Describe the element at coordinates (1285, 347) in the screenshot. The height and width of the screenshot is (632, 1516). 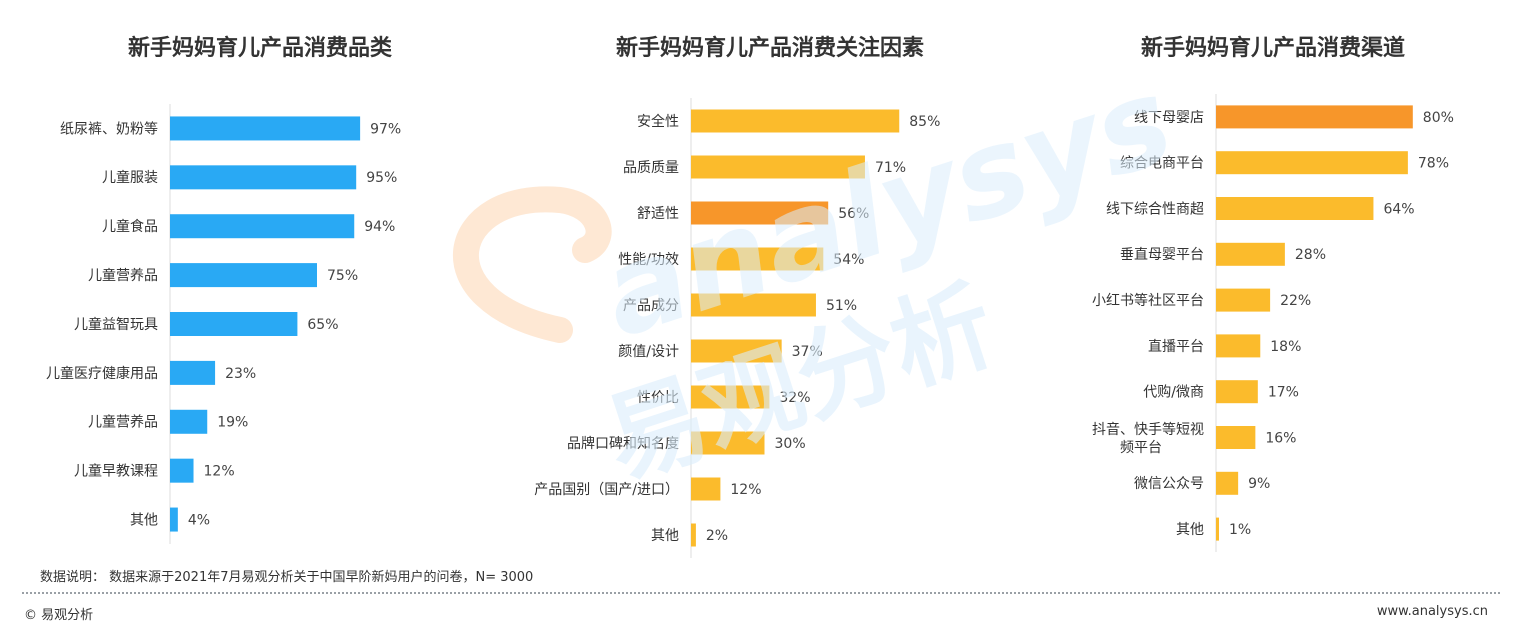
I see `value-label: 18%` at that location.